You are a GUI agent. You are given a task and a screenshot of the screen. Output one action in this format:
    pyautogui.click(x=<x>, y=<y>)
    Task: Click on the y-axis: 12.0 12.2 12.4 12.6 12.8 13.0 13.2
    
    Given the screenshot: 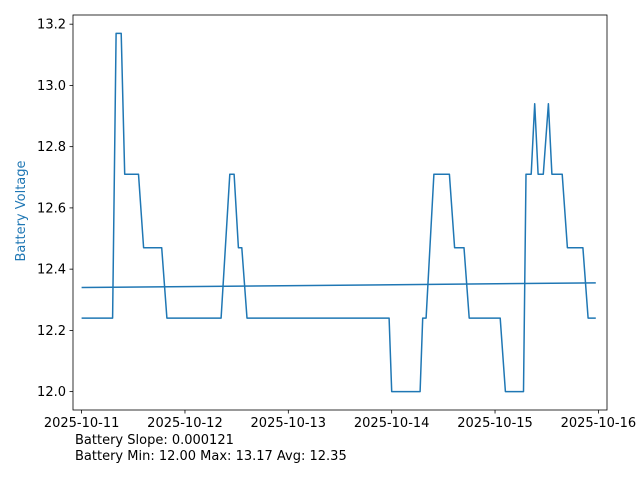 What is the action you would take?
    pyautogui.click(x=55, y=209)
    